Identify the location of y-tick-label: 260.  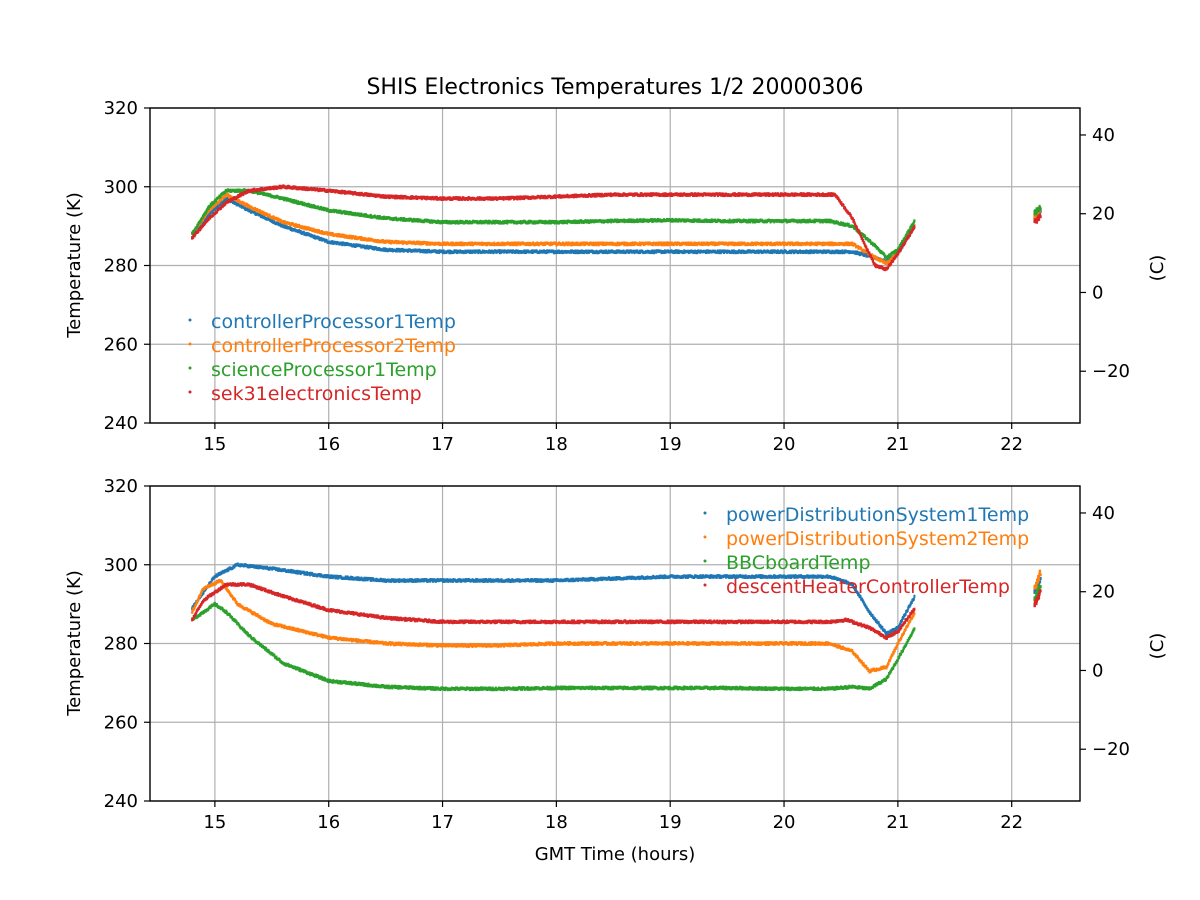
(121, 344).